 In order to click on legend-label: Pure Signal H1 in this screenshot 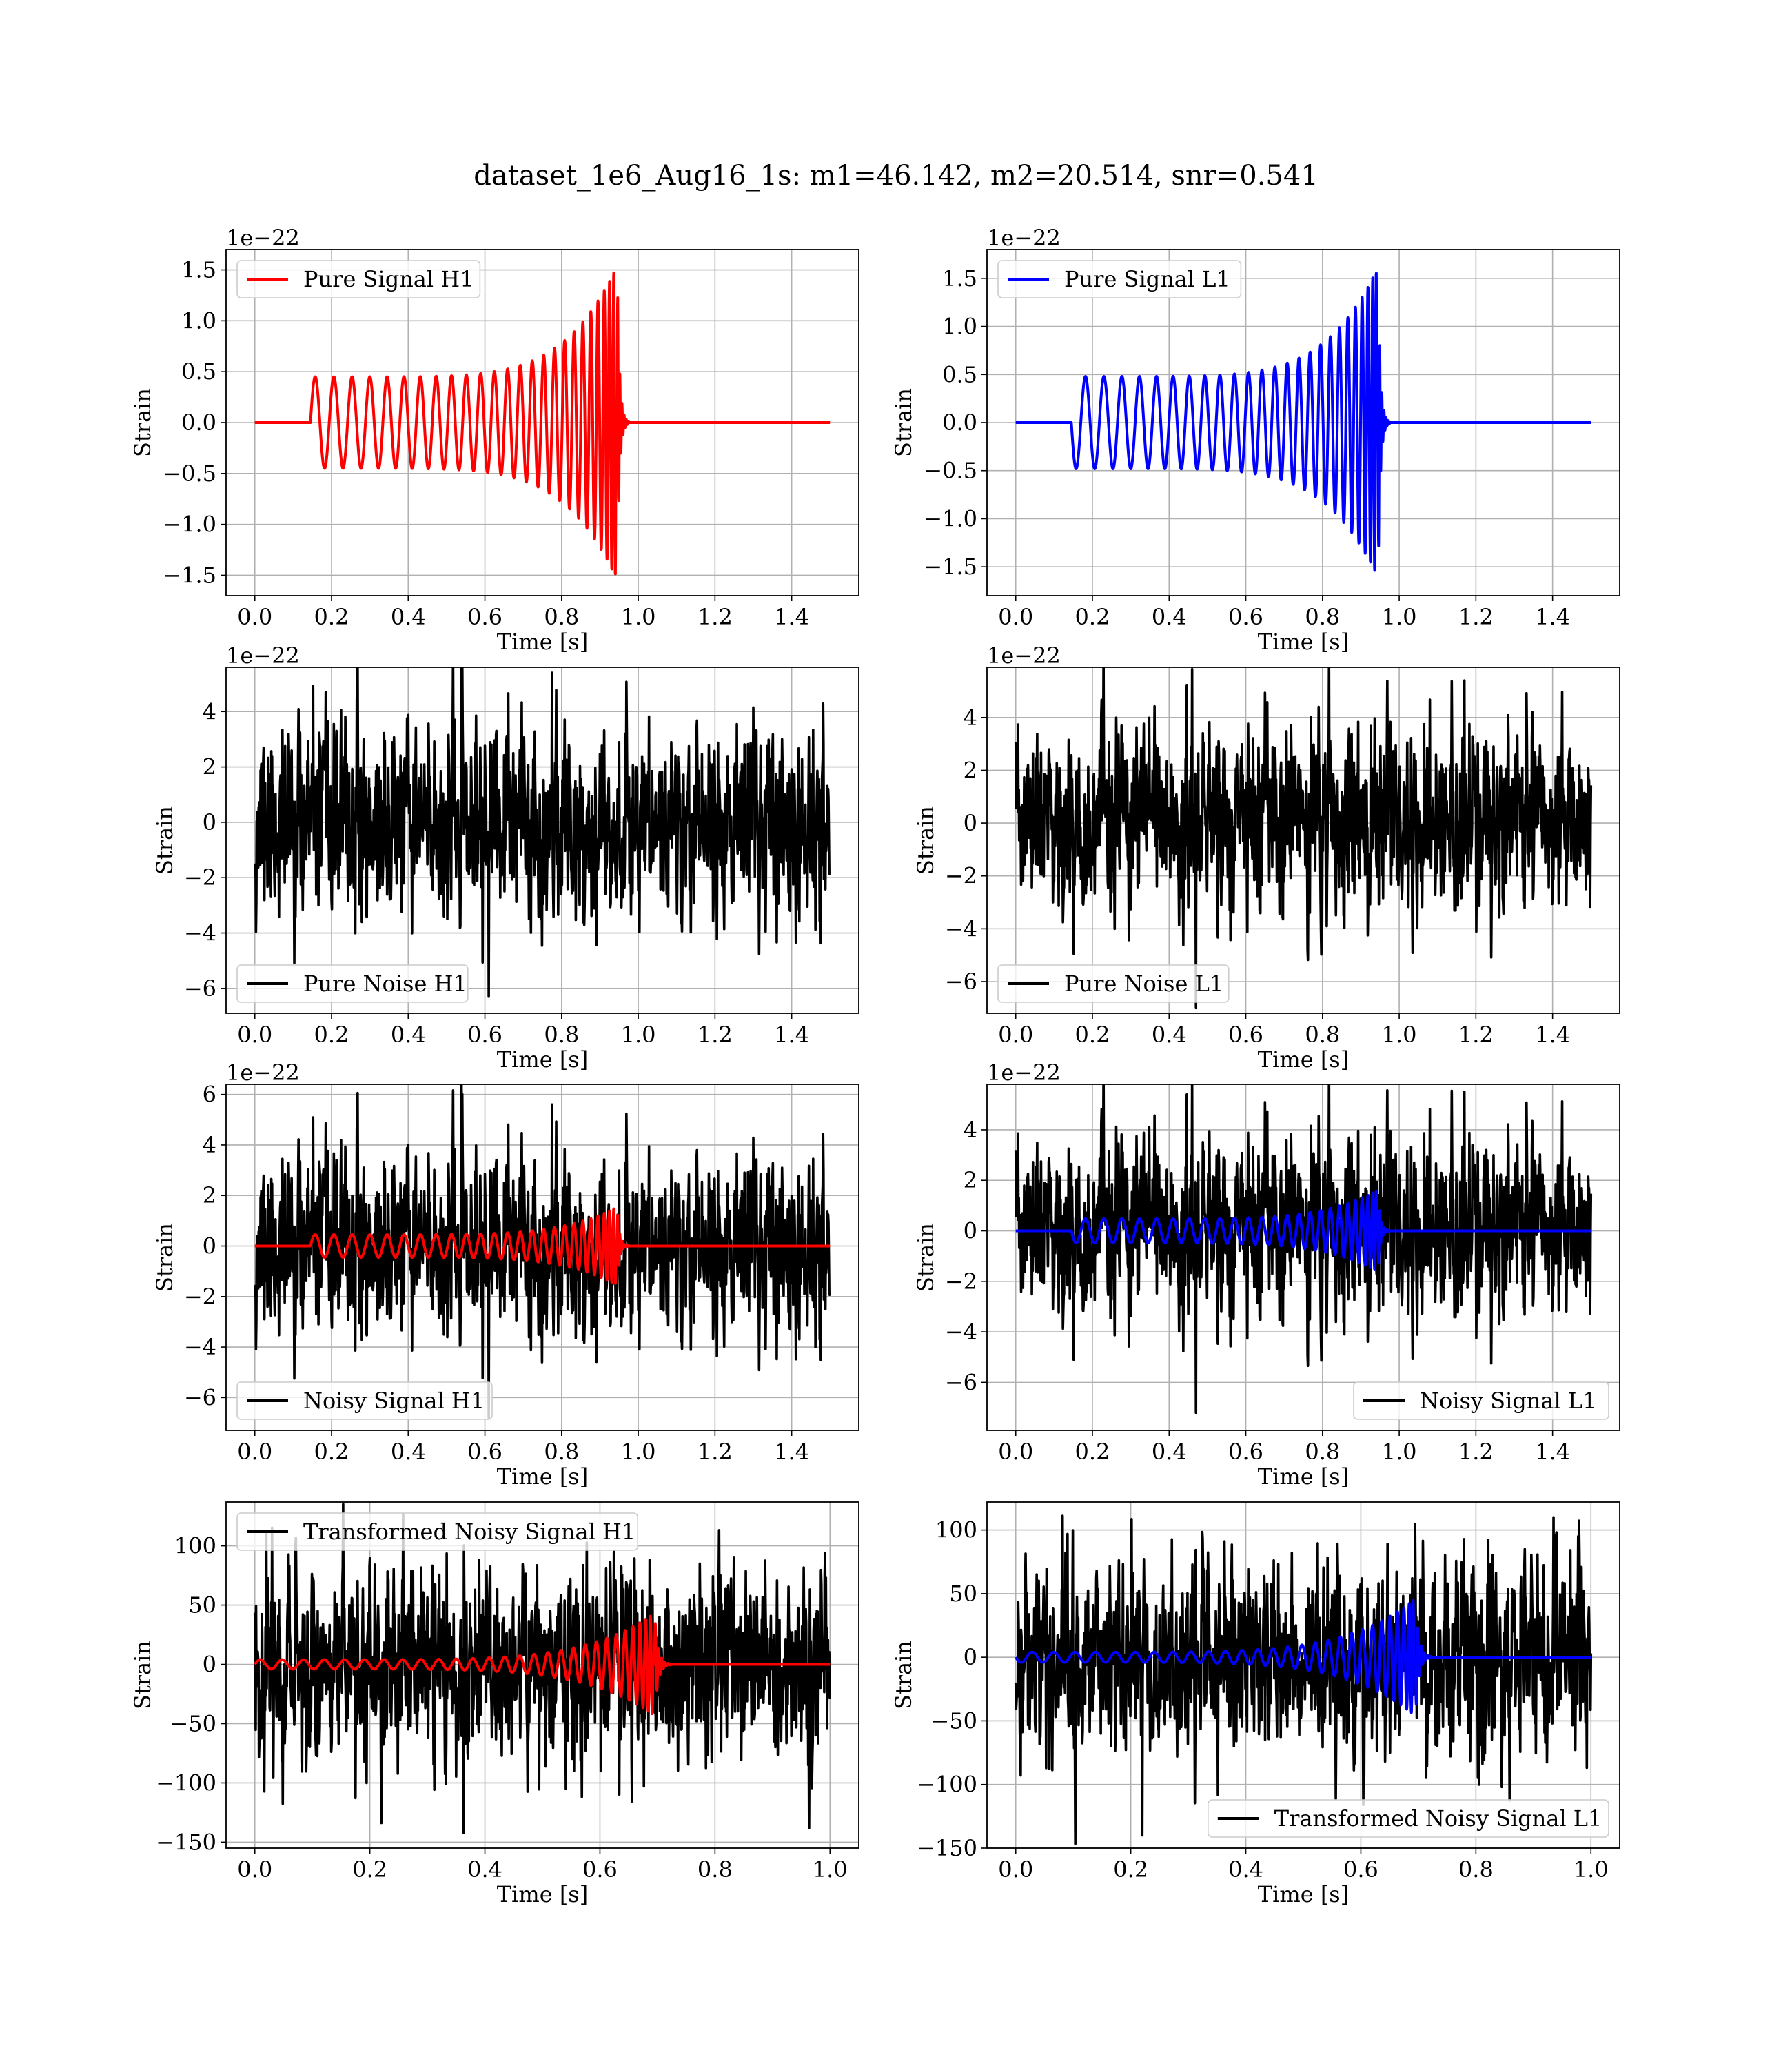, I will do `click(388, 279)`.